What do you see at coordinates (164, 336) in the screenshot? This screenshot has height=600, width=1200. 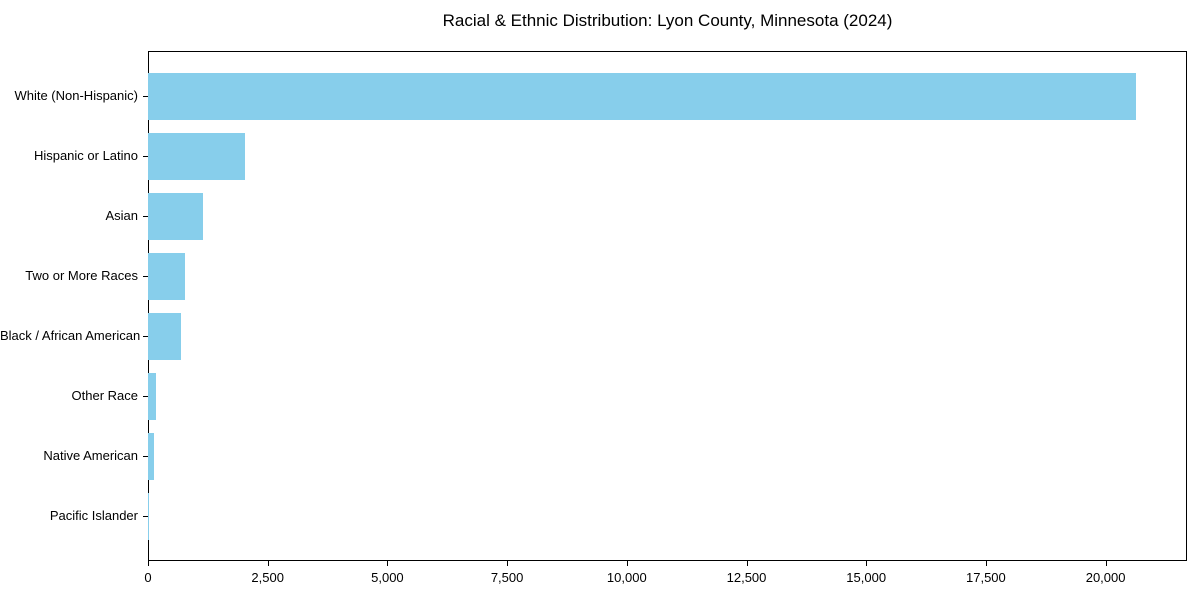 I see `bar-black-african-american` at bounding box center [164, 336].